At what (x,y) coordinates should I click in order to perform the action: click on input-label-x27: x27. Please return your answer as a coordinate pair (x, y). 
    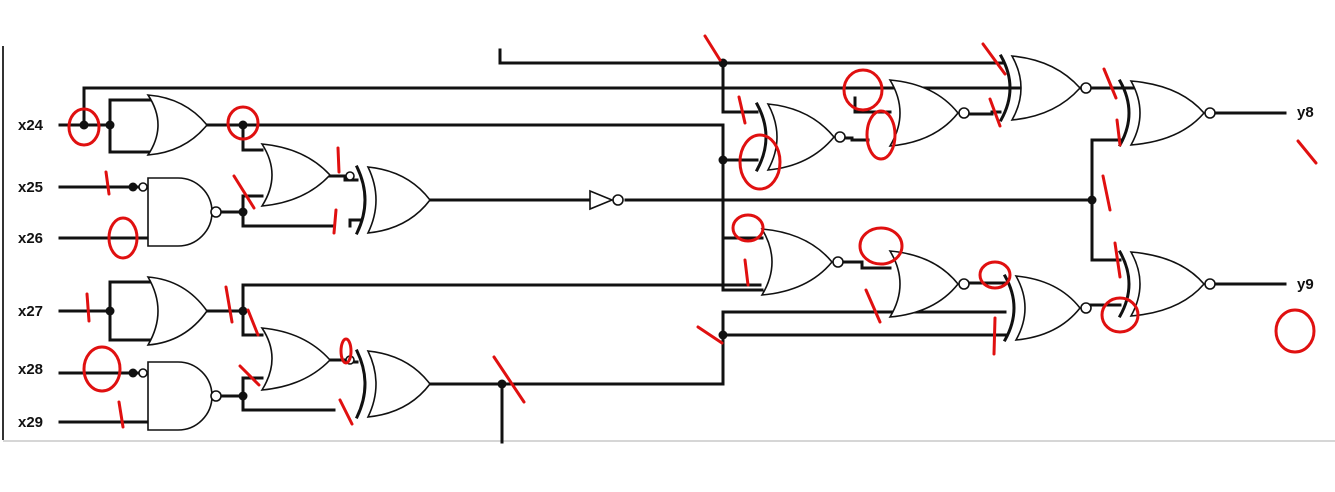
    Looking at the image, I should click on (31, 311).